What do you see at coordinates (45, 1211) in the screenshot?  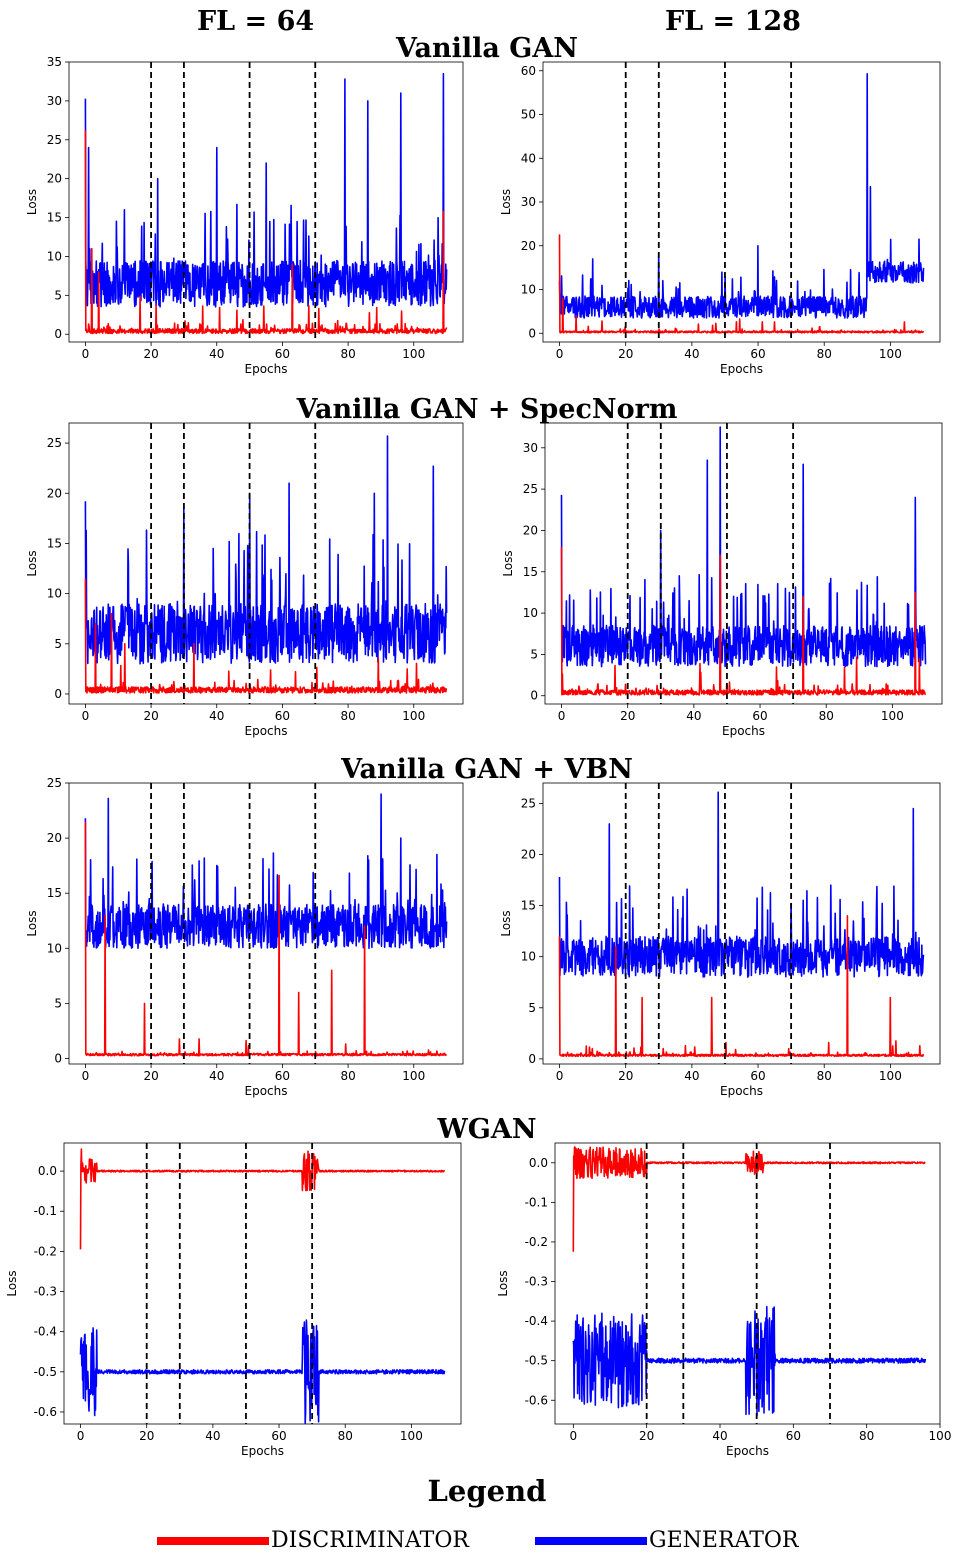 I see `y-tick-label: -0.1` at bounding box center [45, 1211].